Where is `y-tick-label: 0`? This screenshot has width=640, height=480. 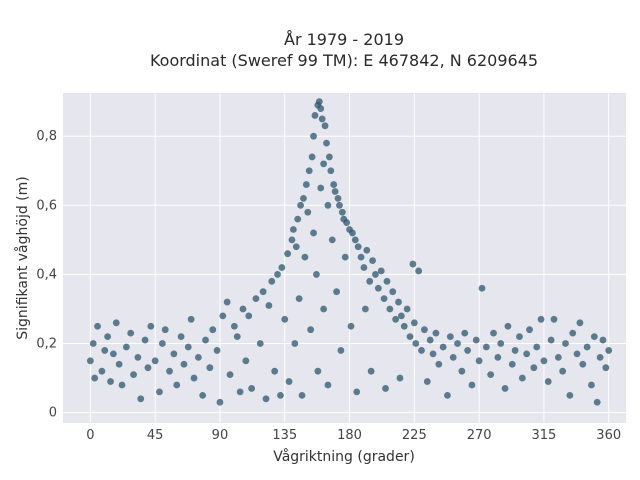
y-tick-label: 0 is located at coordinates (53, 413).